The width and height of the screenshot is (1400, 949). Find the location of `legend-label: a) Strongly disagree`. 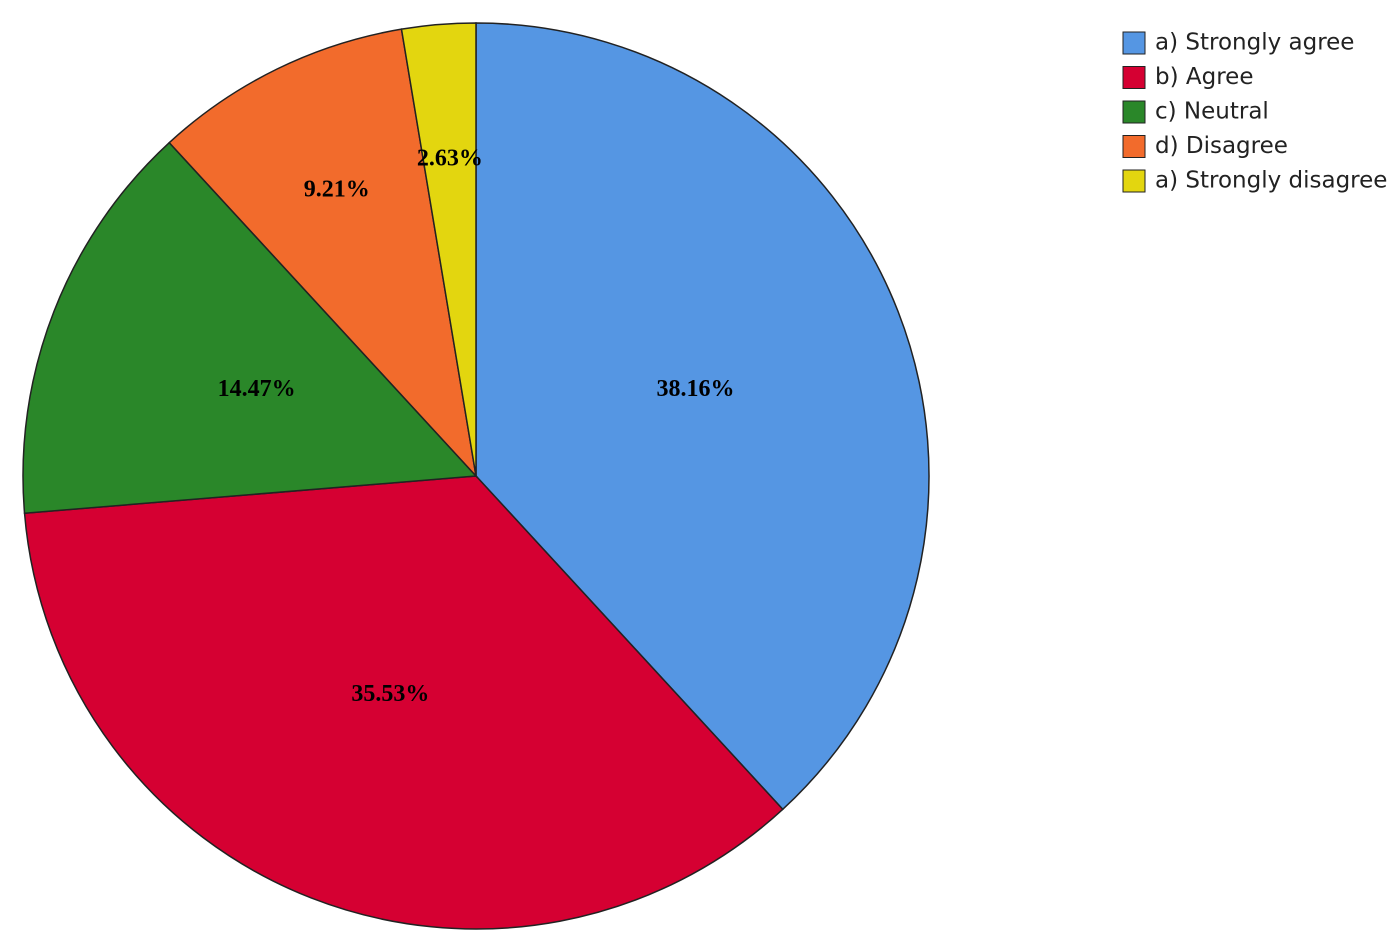

legend-label: a) Strongly disagree is located at coordinates (1271, 181).